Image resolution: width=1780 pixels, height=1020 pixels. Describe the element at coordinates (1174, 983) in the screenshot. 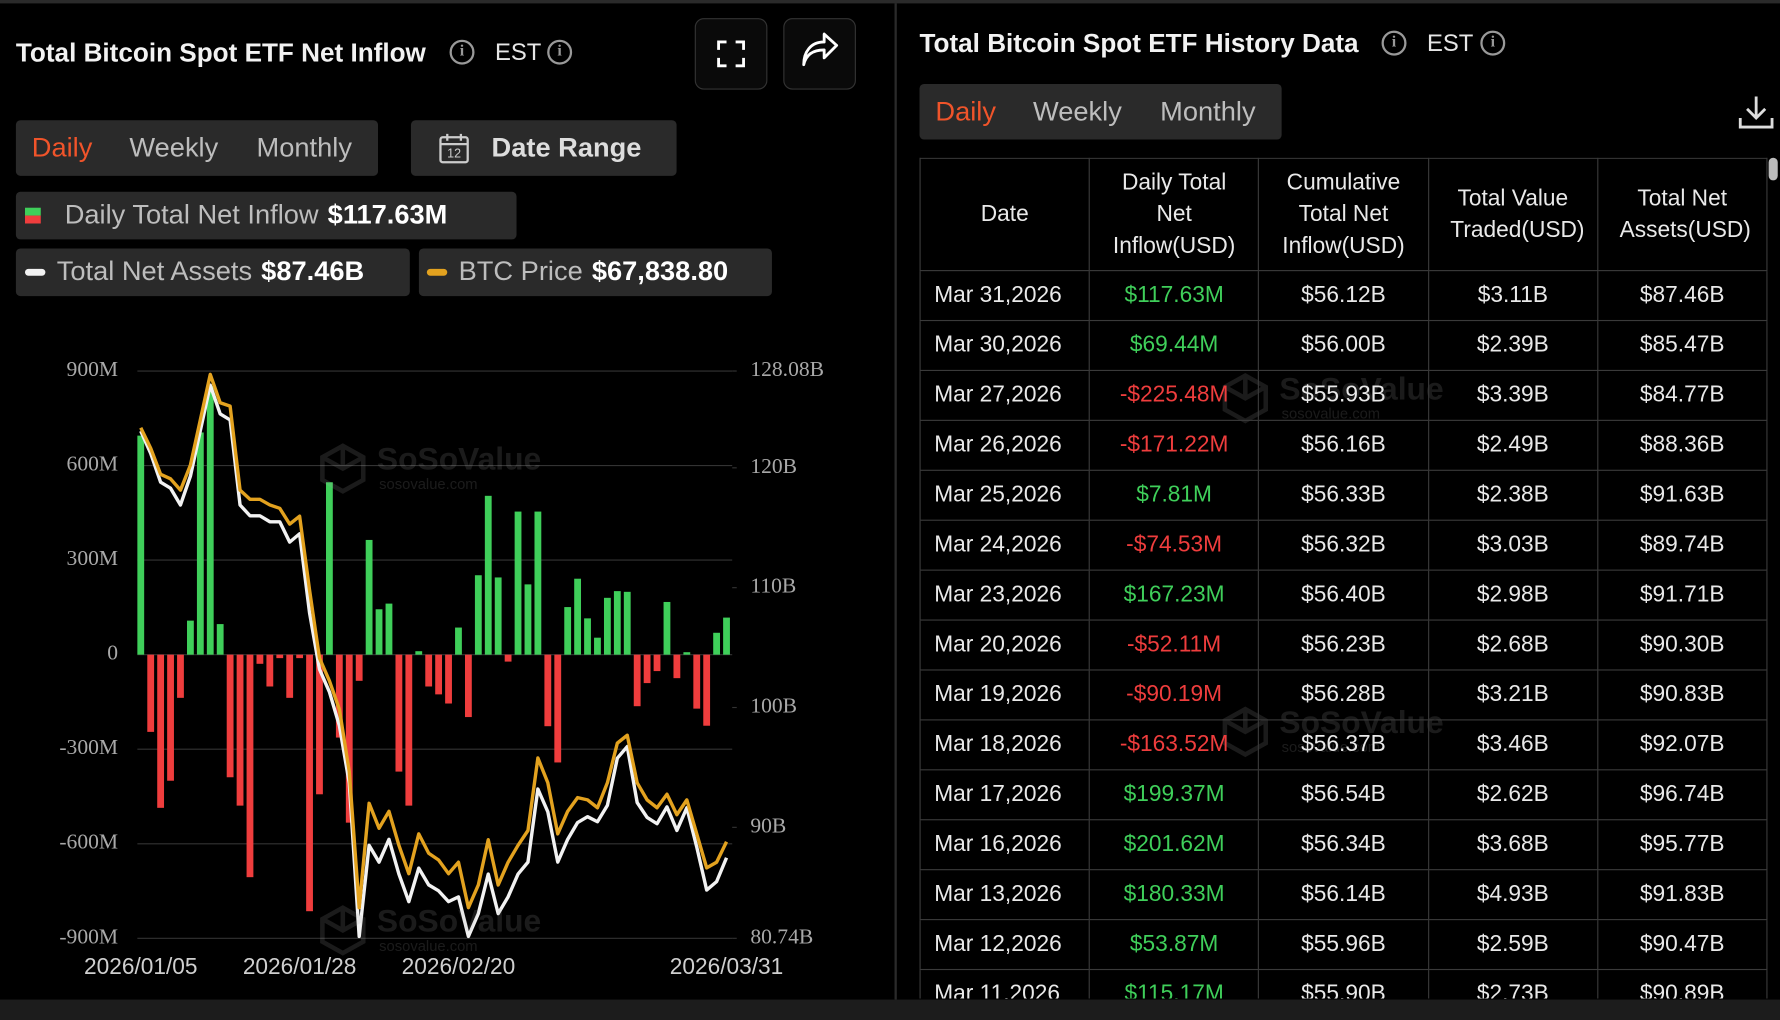

I see `value-cell: $115.17M` at that location.